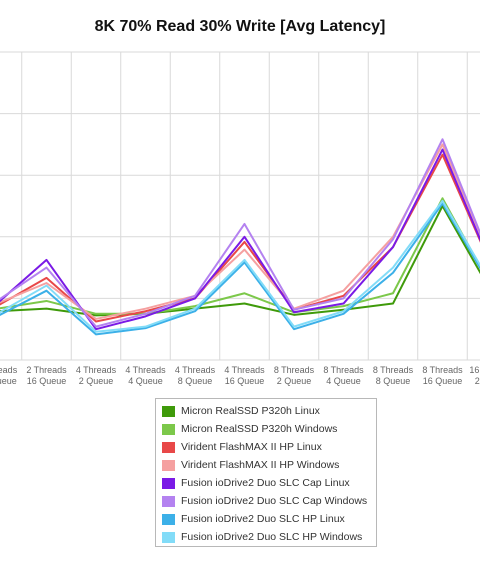 Image resolution: width=480 pixels, height=573 pixels. I want to click on legend-label: Virident FlashMAX II HP Windows, so click(260, 465).